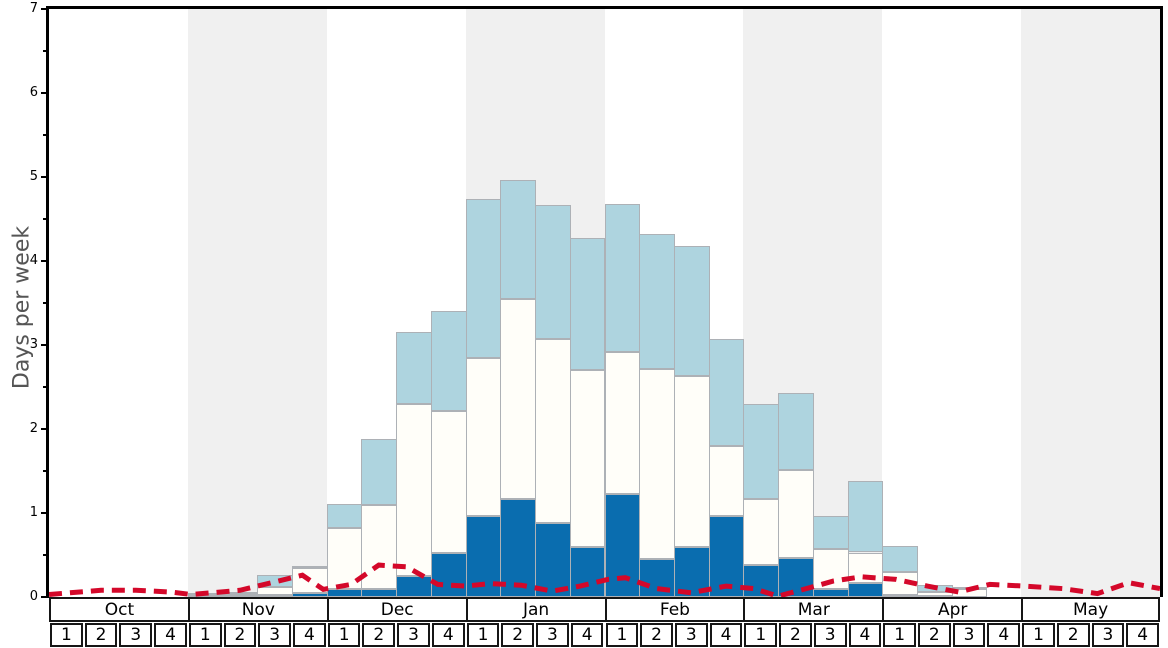  What do you see at coordinates (33, 8) in the screenshot?
I see `y-tick-label-7: 7` at bounding box center [33, 8].